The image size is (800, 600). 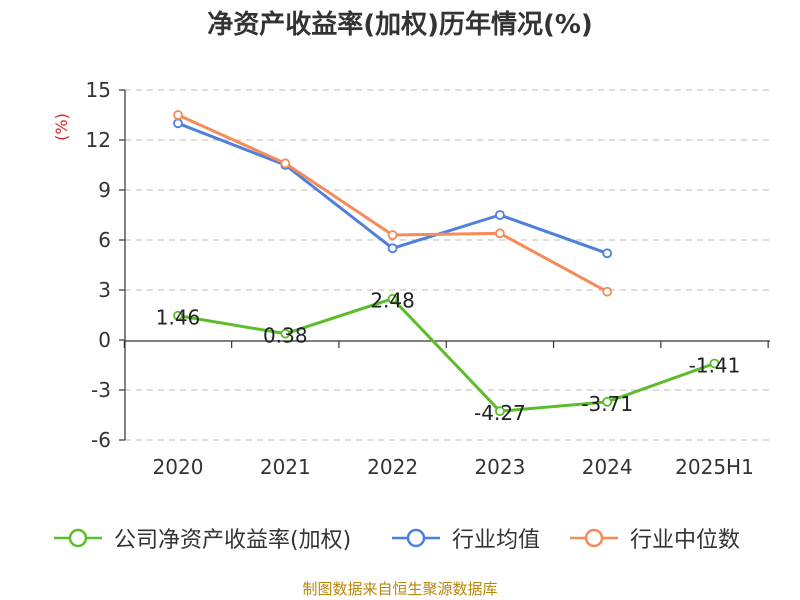 I want to click on y-tick-label: 15, so click(x=98, y=90).